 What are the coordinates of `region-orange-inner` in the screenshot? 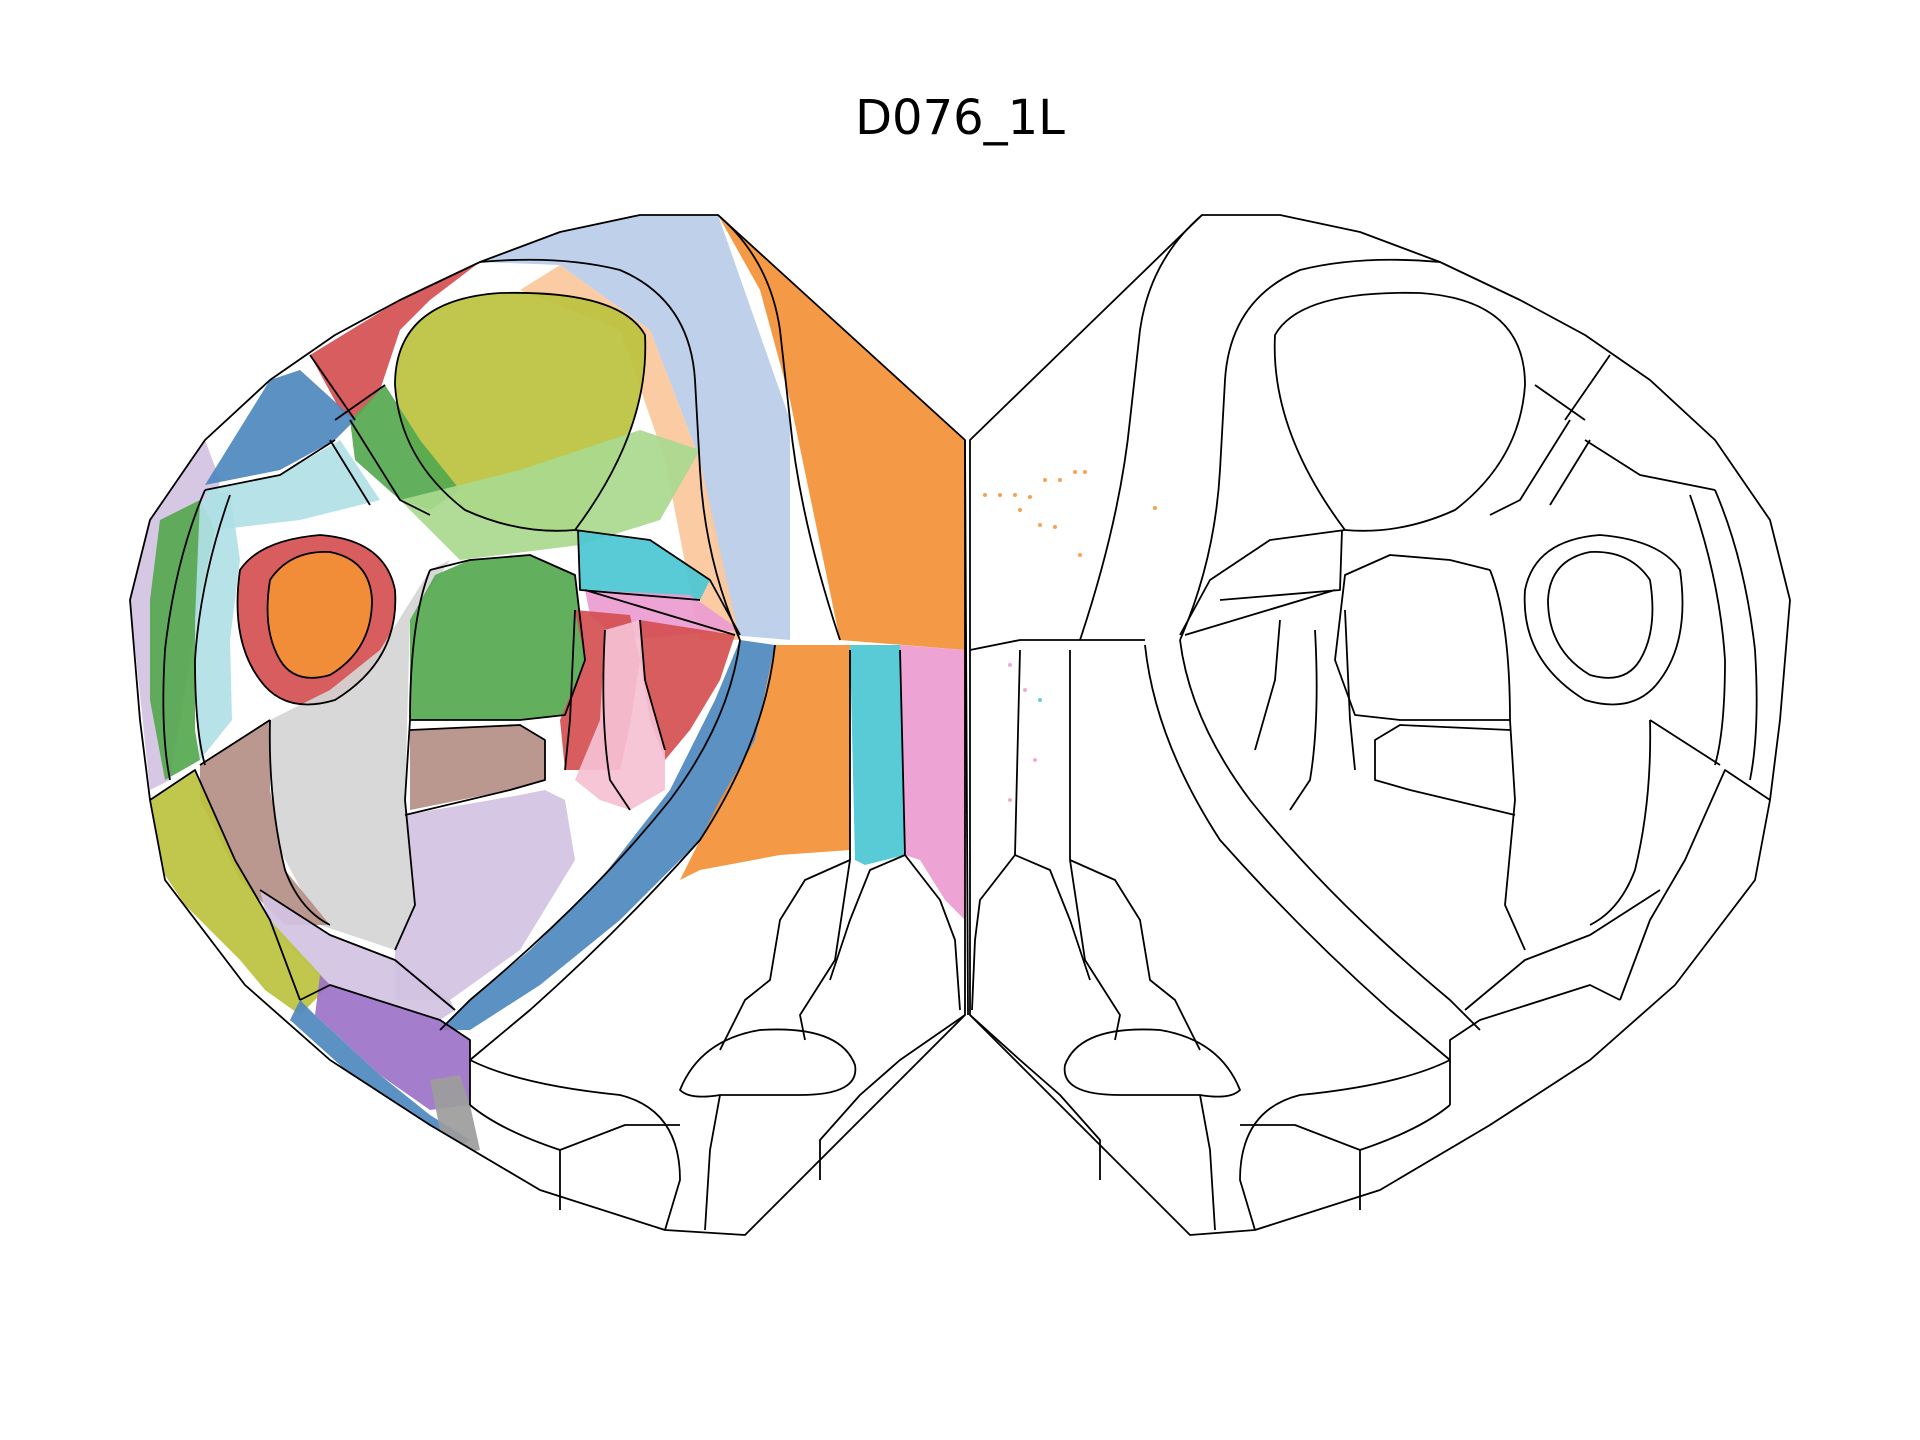 It's located at (319, 614).